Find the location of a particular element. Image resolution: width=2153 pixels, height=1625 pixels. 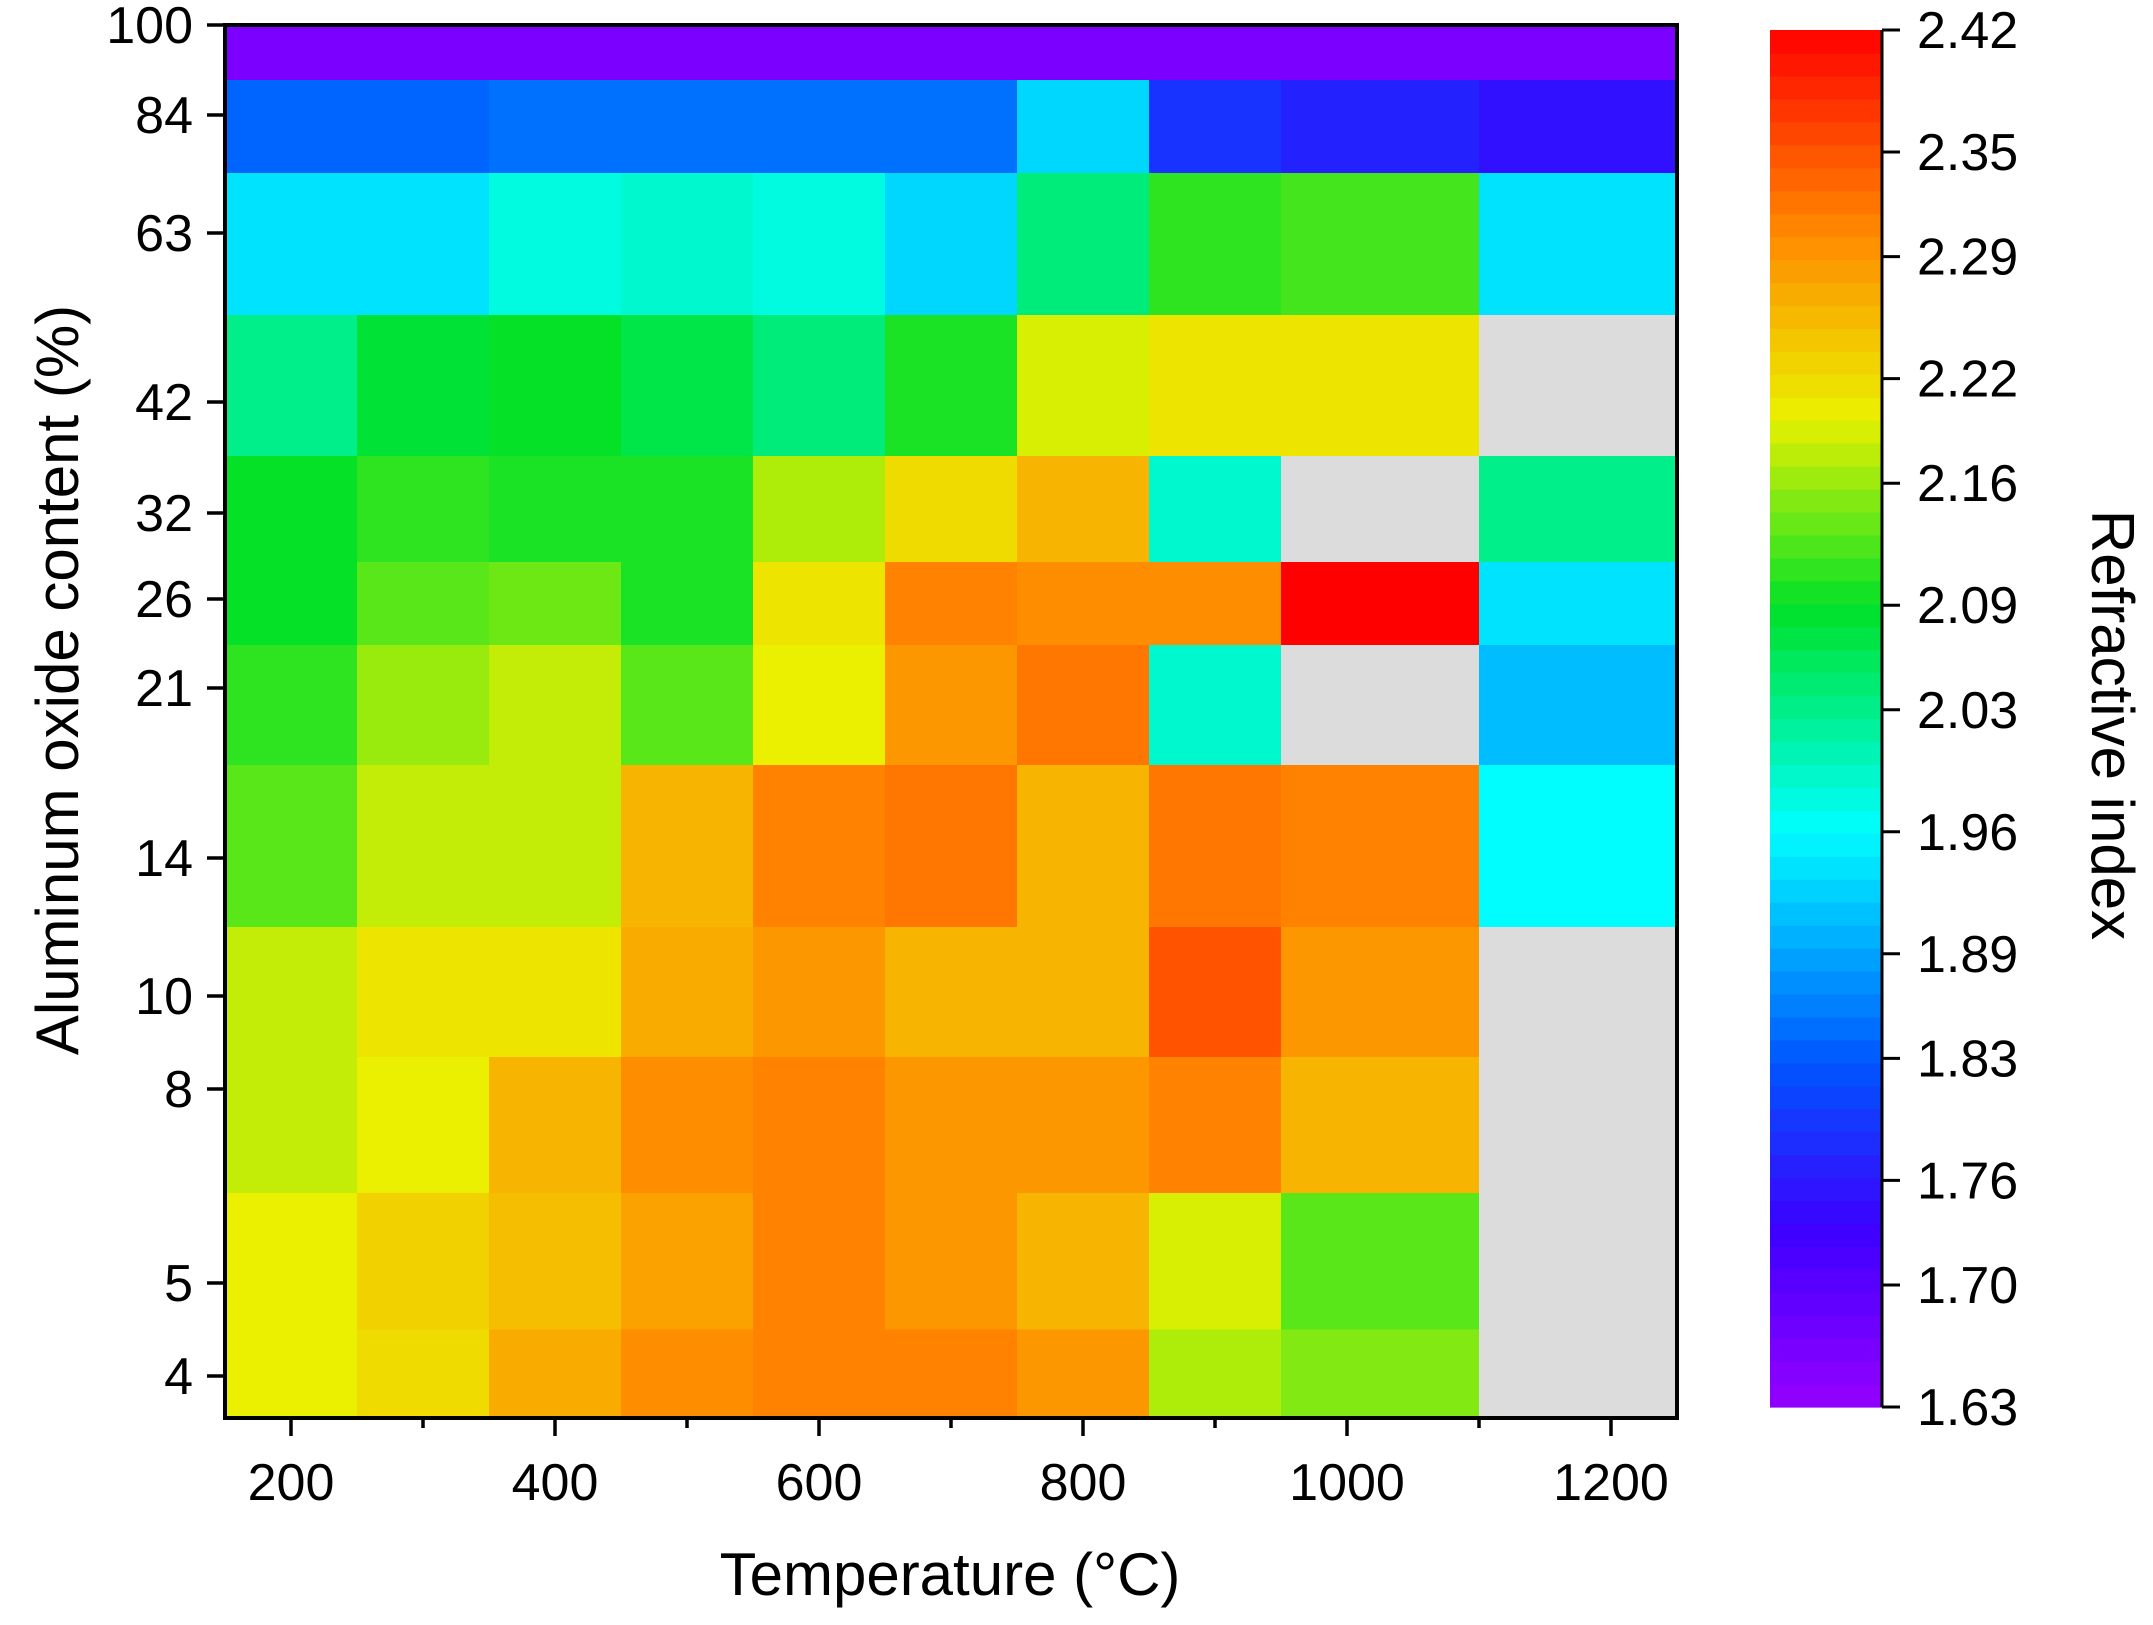

colorbar-tick-label: 2.03 is located at coordinates (1967, 711).